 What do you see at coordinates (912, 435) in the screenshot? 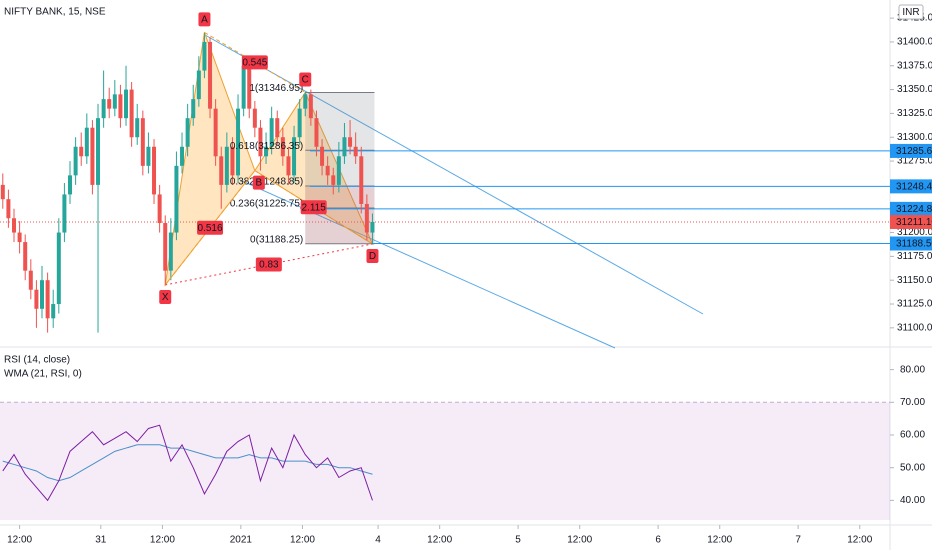
I see `rsi-tick-label: 60.00` at bounding box center [912, 435].